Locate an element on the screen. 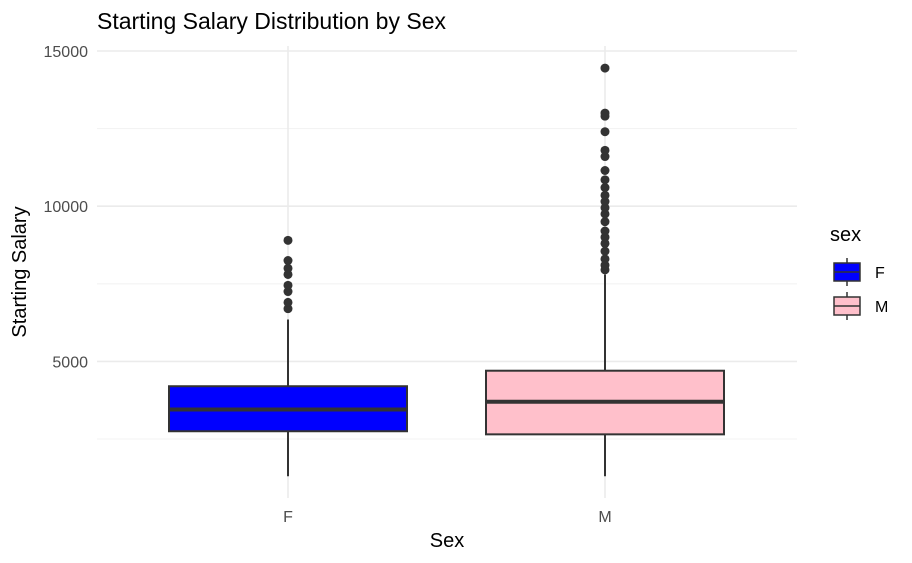 The image size is (912, 563). y-tick-label: 10000 is located at coordinates (66, 207).